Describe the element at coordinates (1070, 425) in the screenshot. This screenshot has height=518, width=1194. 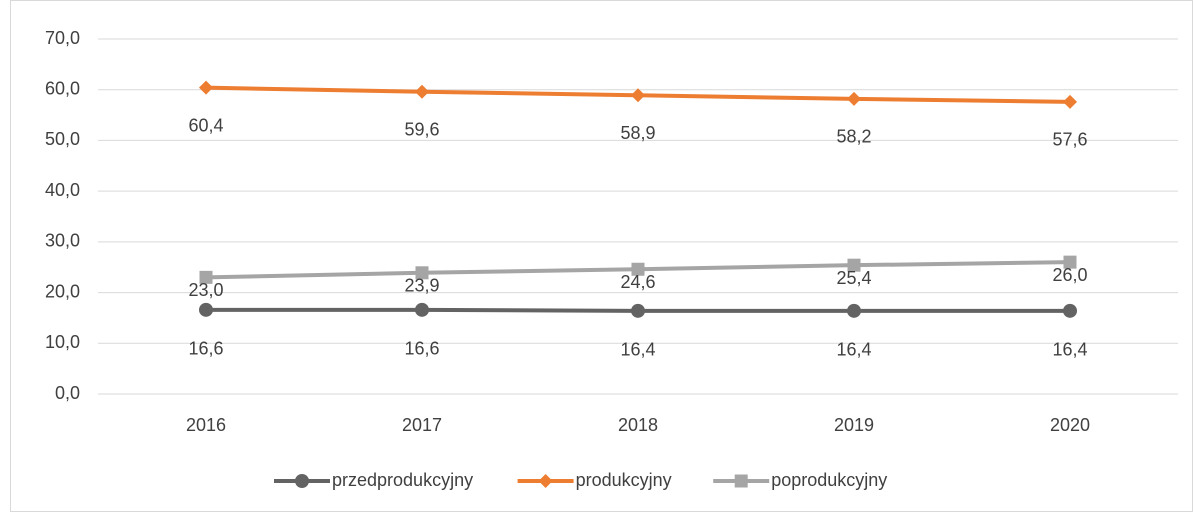
I see `x-tick-label: 2020` at that location.